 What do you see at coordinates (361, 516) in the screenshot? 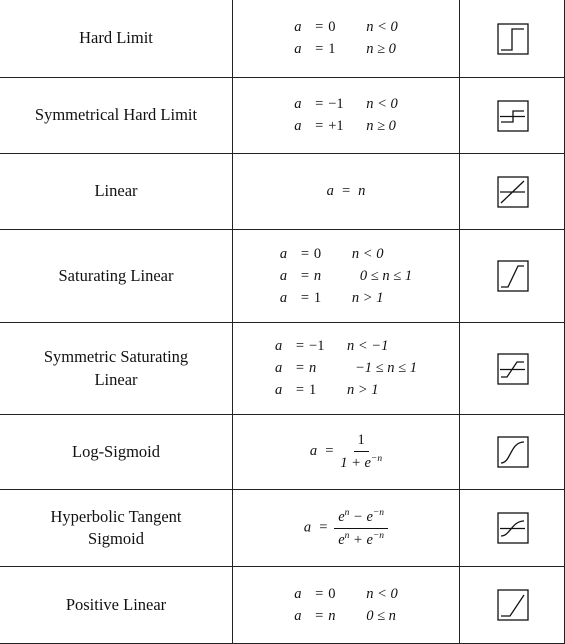
I see `numerator-term: − e` at bounding box center [361, 516].